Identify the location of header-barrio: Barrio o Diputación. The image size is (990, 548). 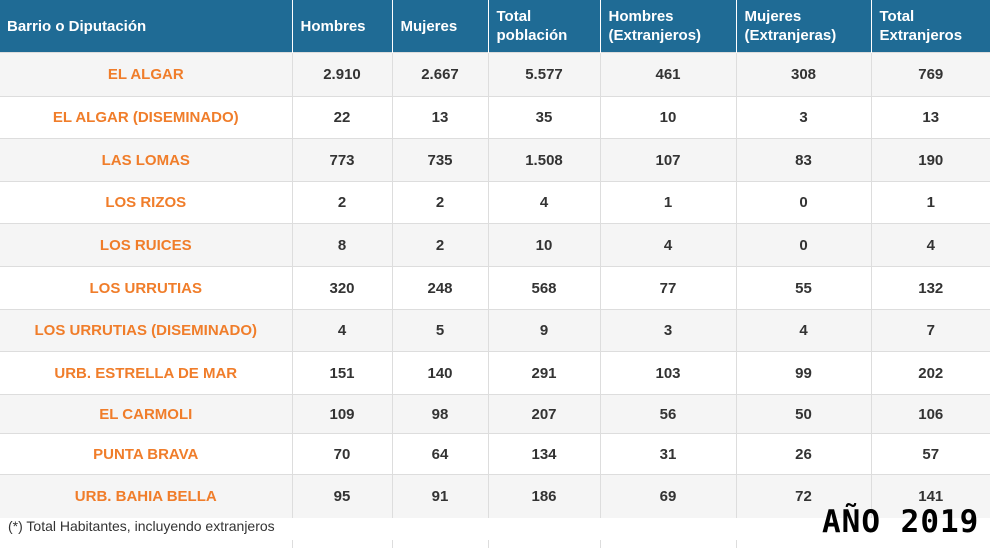
(146, 26).